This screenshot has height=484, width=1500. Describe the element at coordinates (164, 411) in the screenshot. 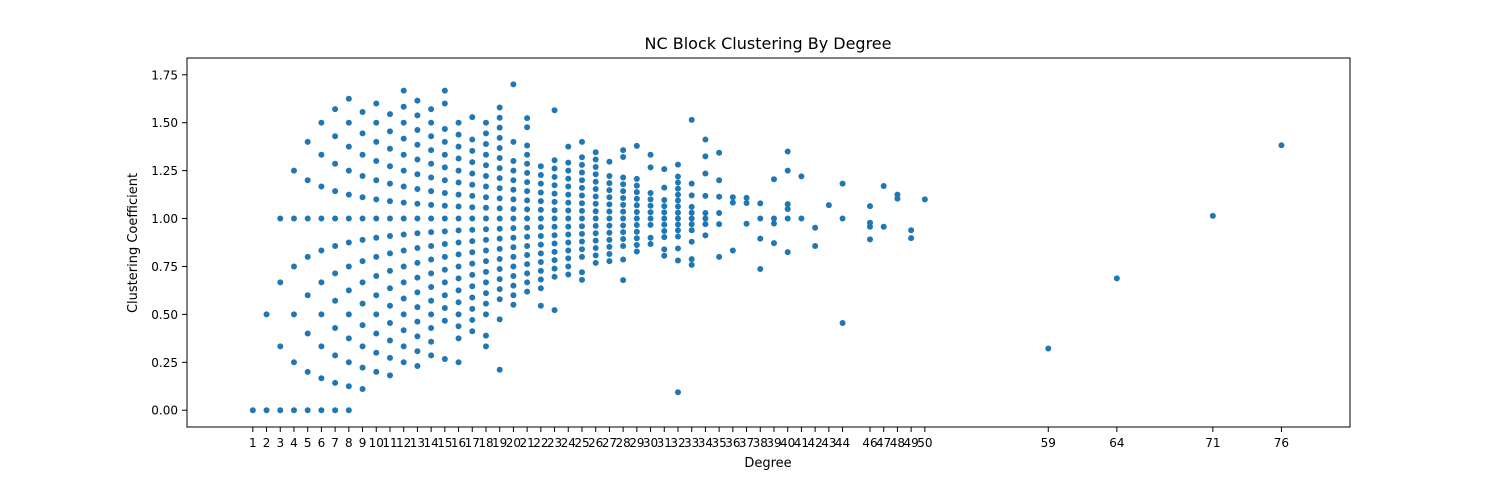

I see `y-tick-label: 0.00` at that location.